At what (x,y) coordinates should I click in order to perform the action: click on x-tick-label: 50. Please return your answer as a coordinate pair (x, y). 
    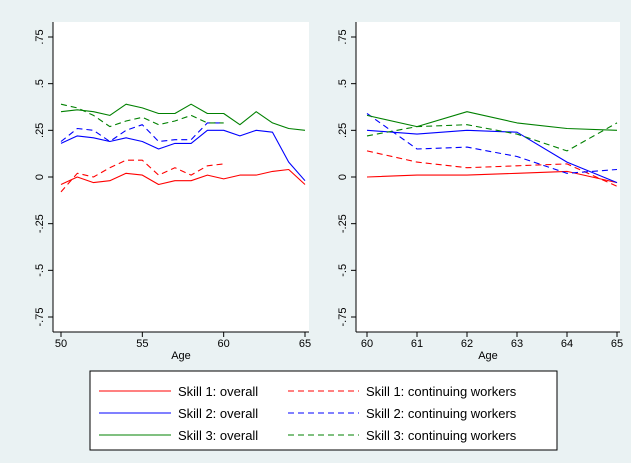
    Looking at the image, I should click on (61, 344).